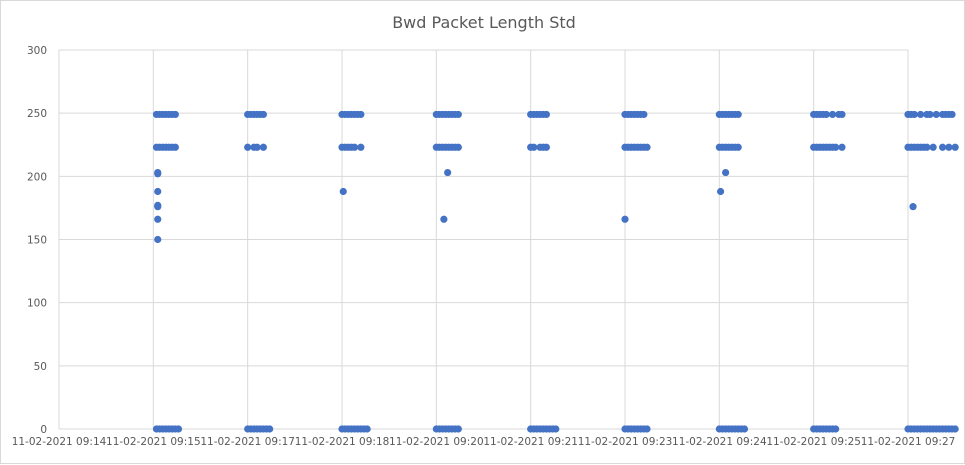  What do you see at coordinates (247, 442) in the screenshot?
I see `x-tick-label: 11-02-2021 09:17` at bounding box center [247, 442].